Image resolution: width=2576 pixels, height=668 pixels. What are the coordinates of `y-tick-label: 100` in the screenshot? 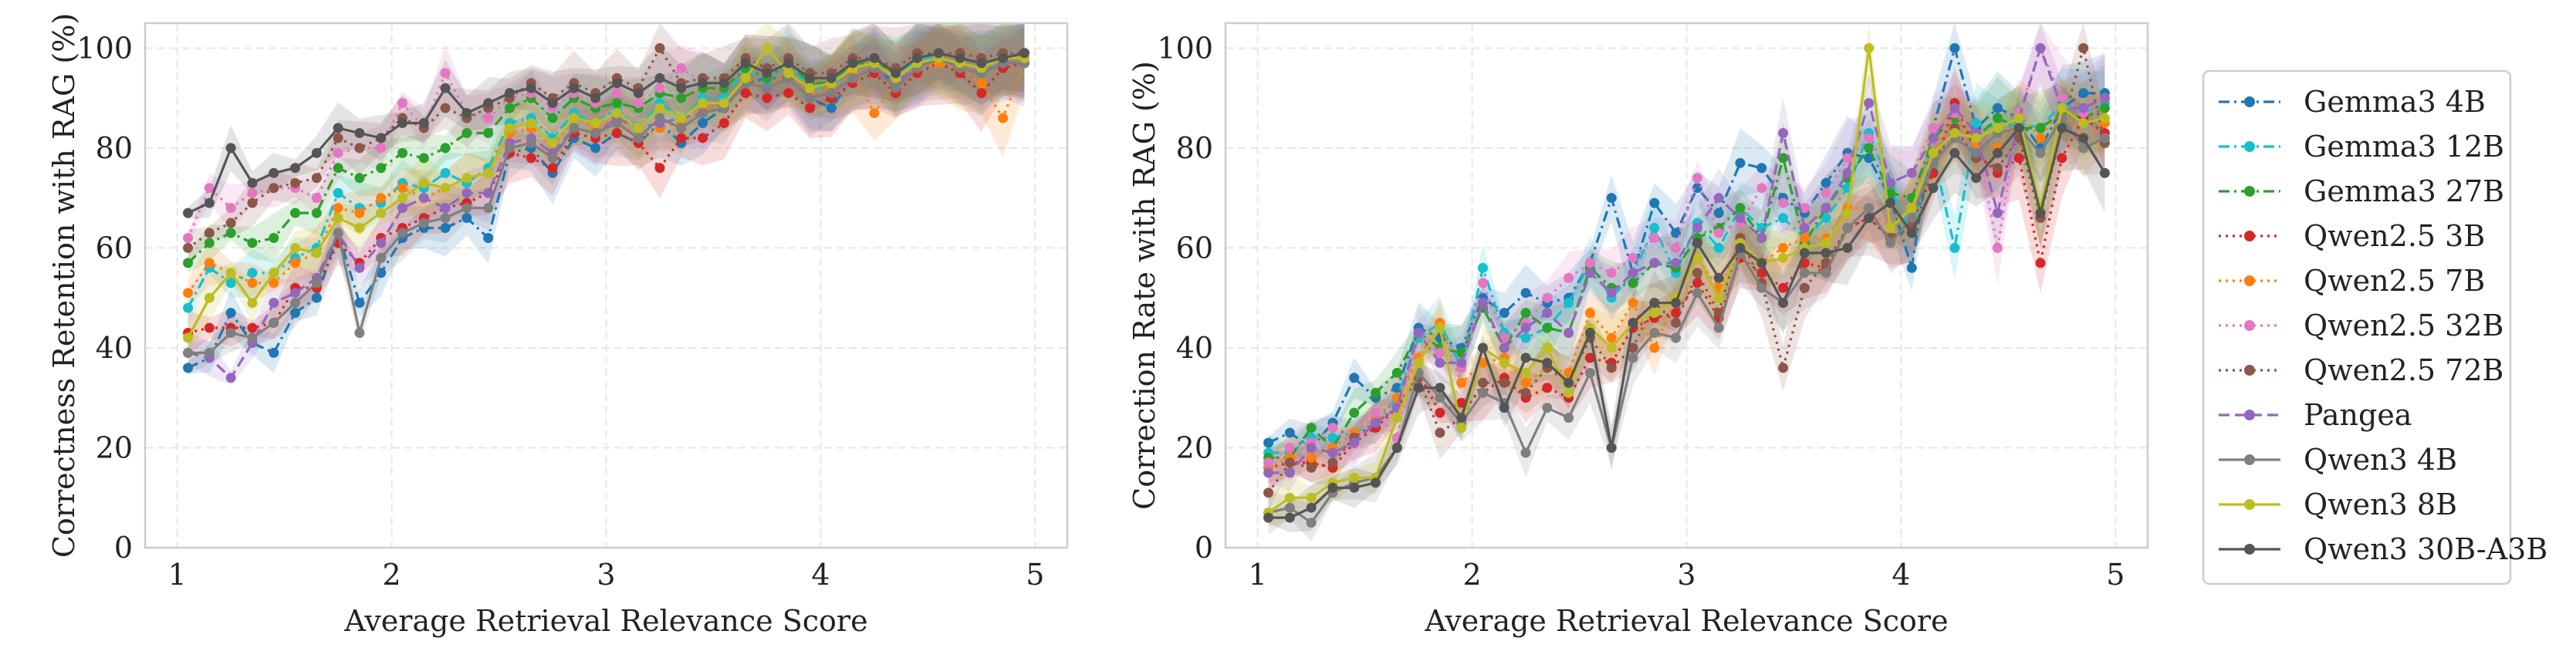 It's located at (1185, 48).